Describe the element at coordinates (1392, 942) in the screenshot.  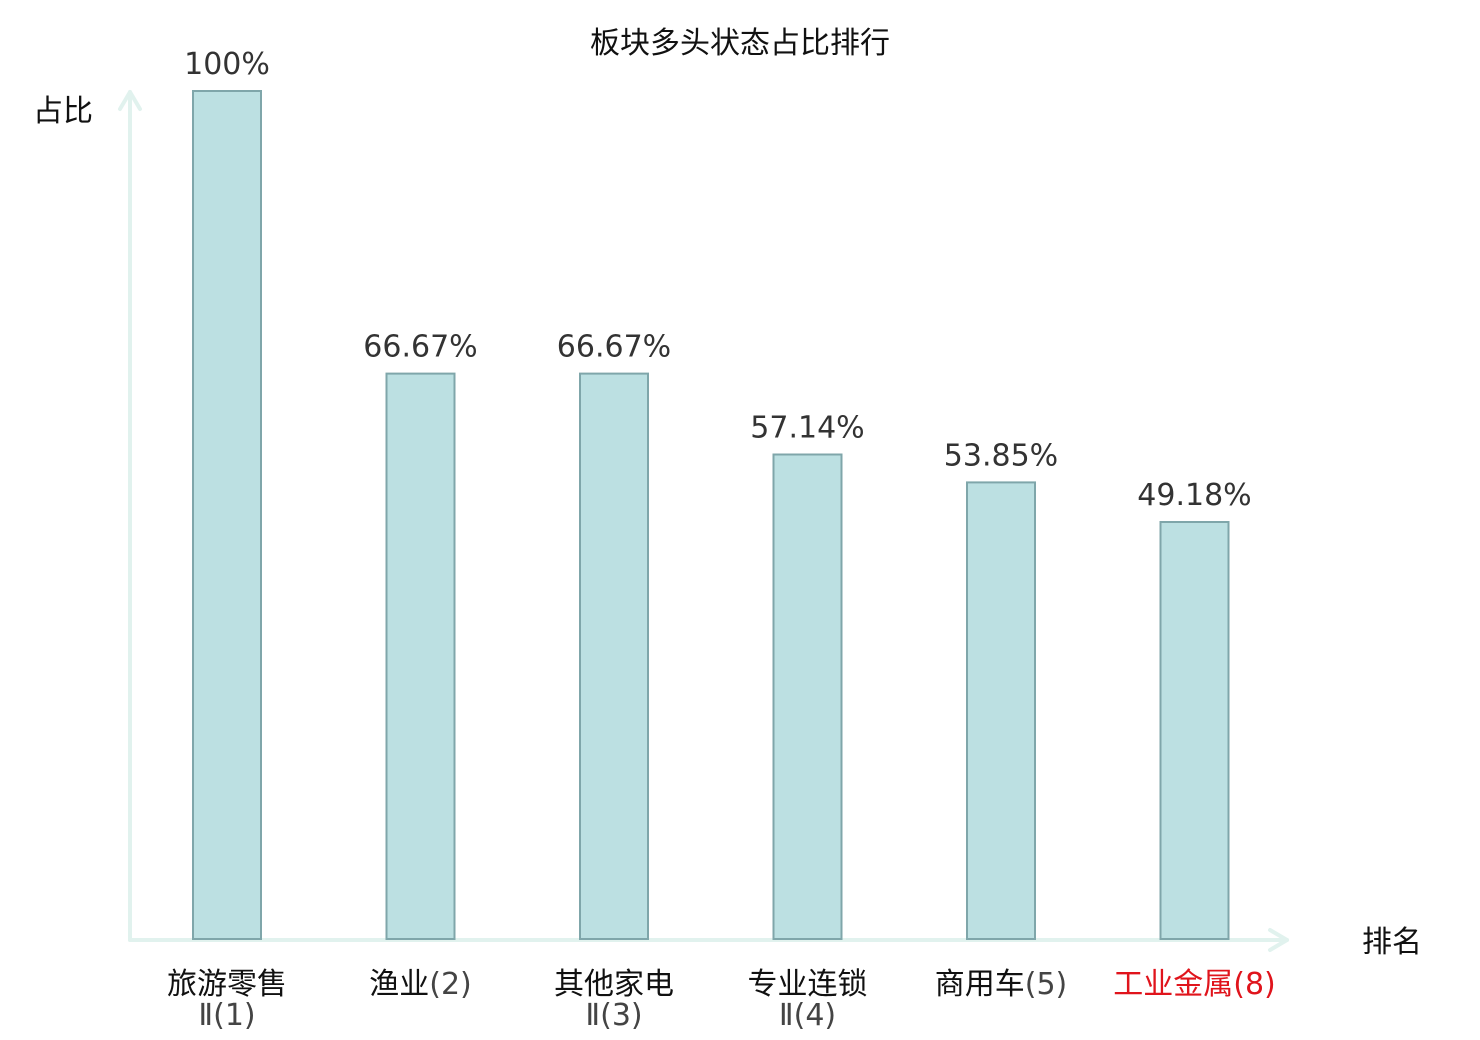
I see `x-axis-label: 排名` at that location.